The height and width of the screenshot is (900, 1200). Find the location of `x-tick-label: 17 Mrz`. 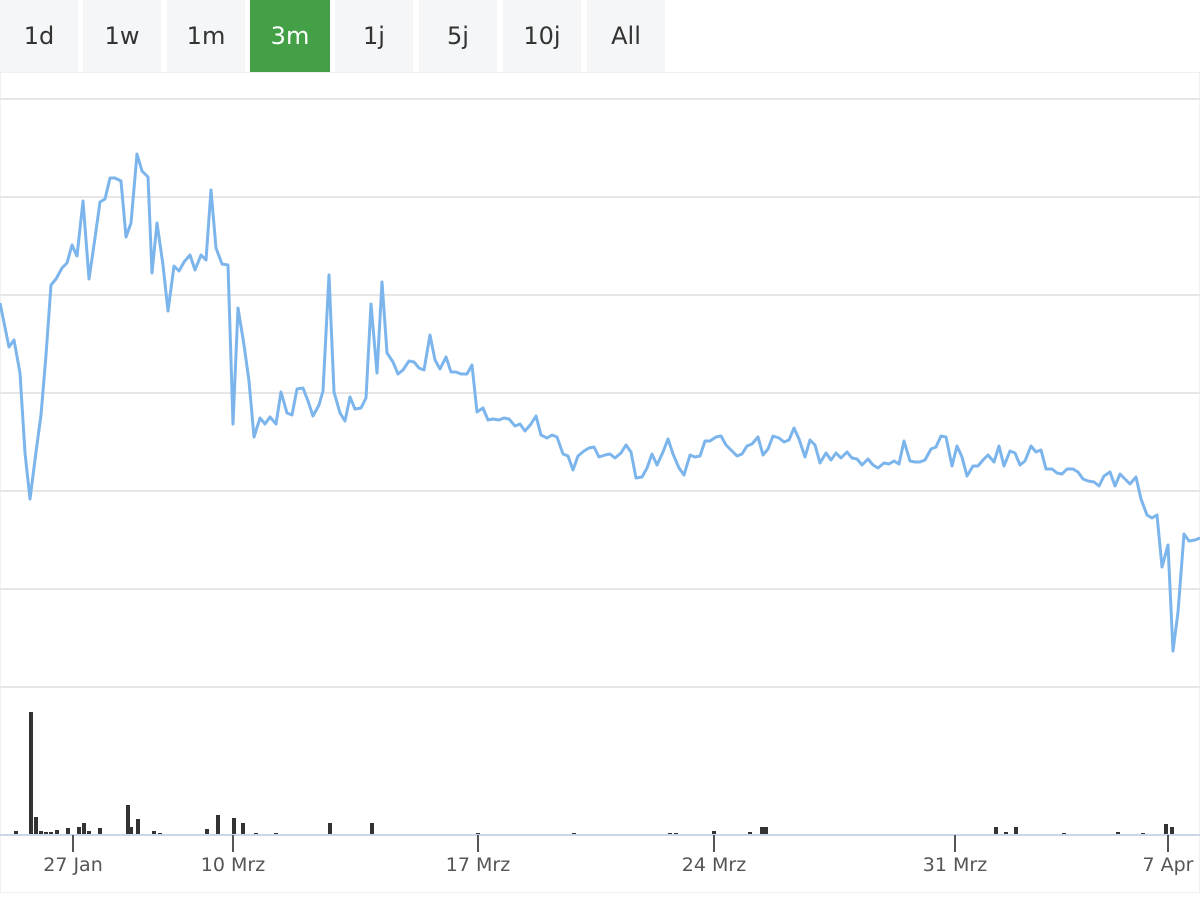

x-tick-label: 17 Mrz is located at coordinates (478, 865).